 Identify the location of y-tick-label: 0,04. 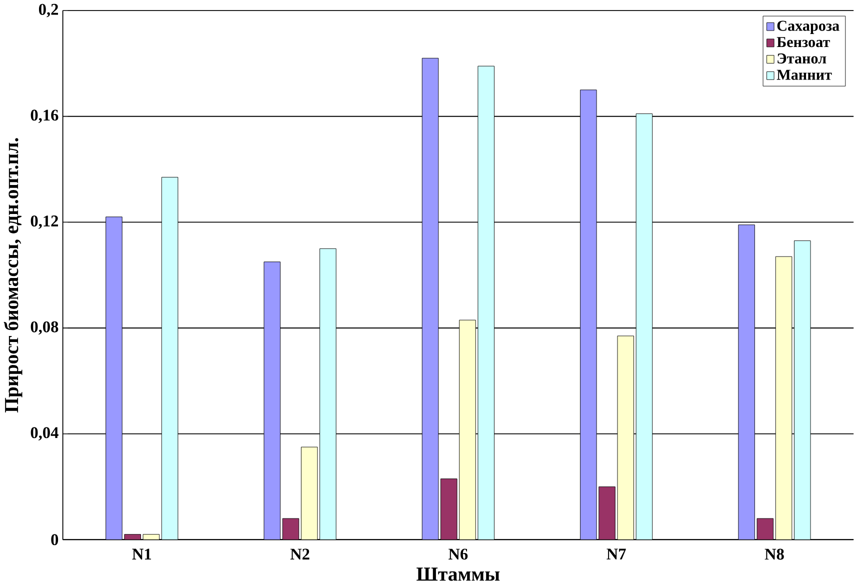
(44, 434).